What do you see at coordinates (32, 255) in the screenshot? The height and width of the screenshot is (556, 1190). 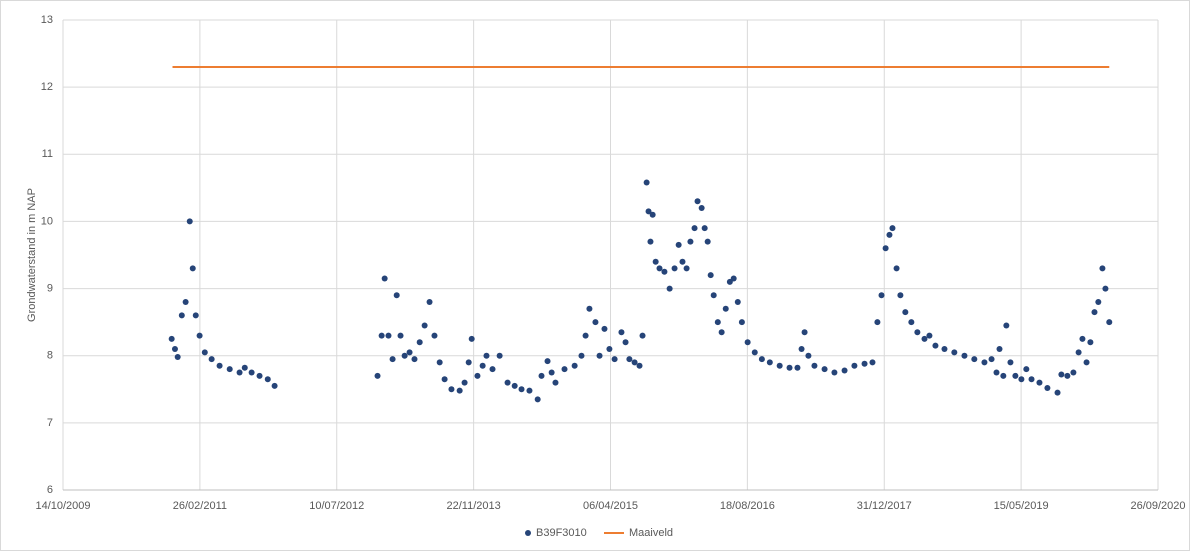 I see `y-axis-label: Grondwaterstand in m NAP` at bounding box center [32, 255].